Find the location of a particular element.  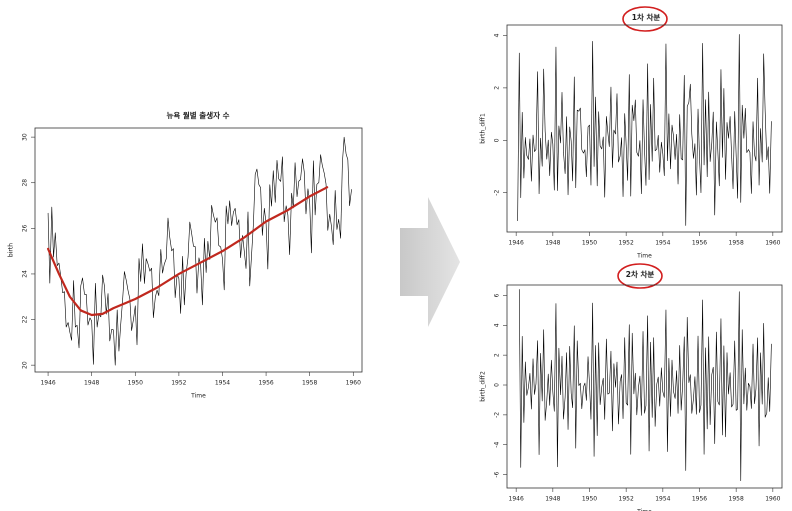

y-axis-label: birth_diff1 is located at coordinates (483, 128).